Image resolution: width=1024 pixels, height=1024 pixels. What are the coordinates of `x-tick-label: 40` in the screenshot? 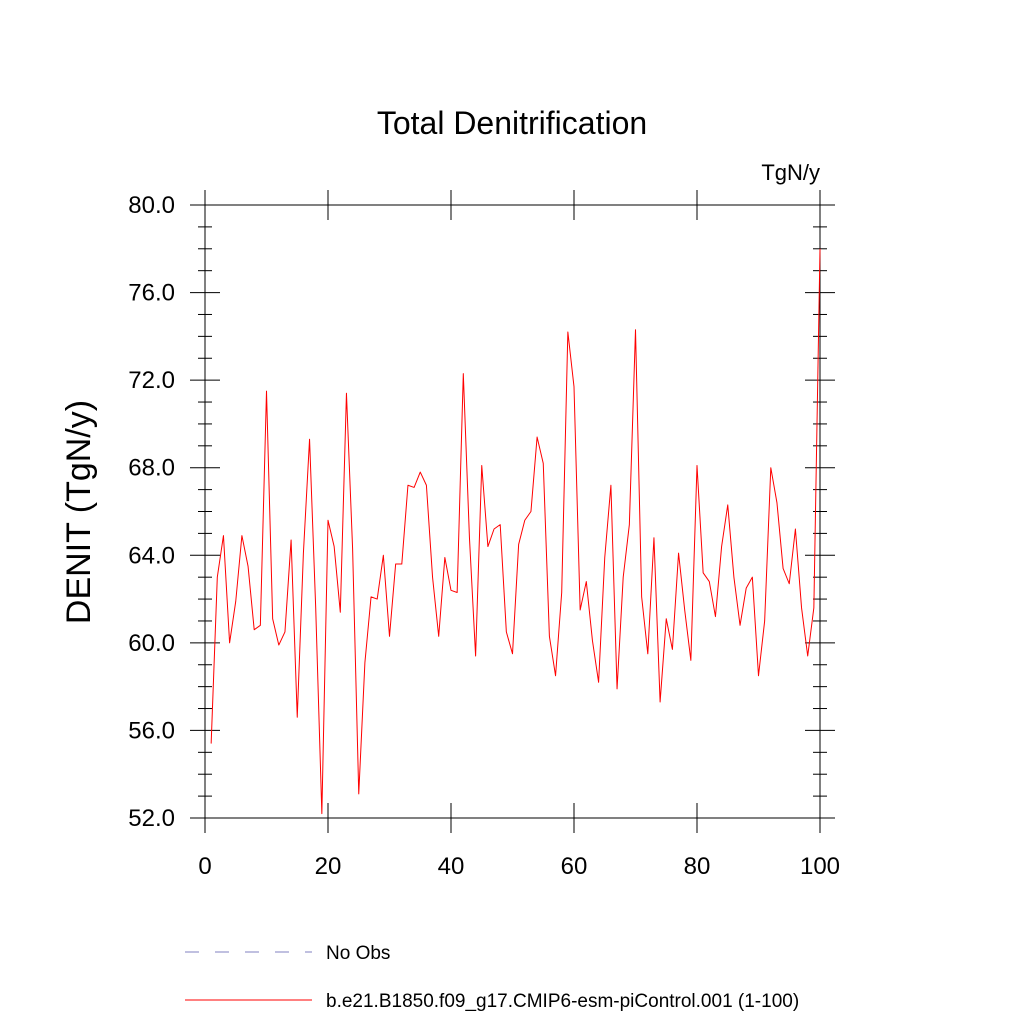 It's located at (451, 866).